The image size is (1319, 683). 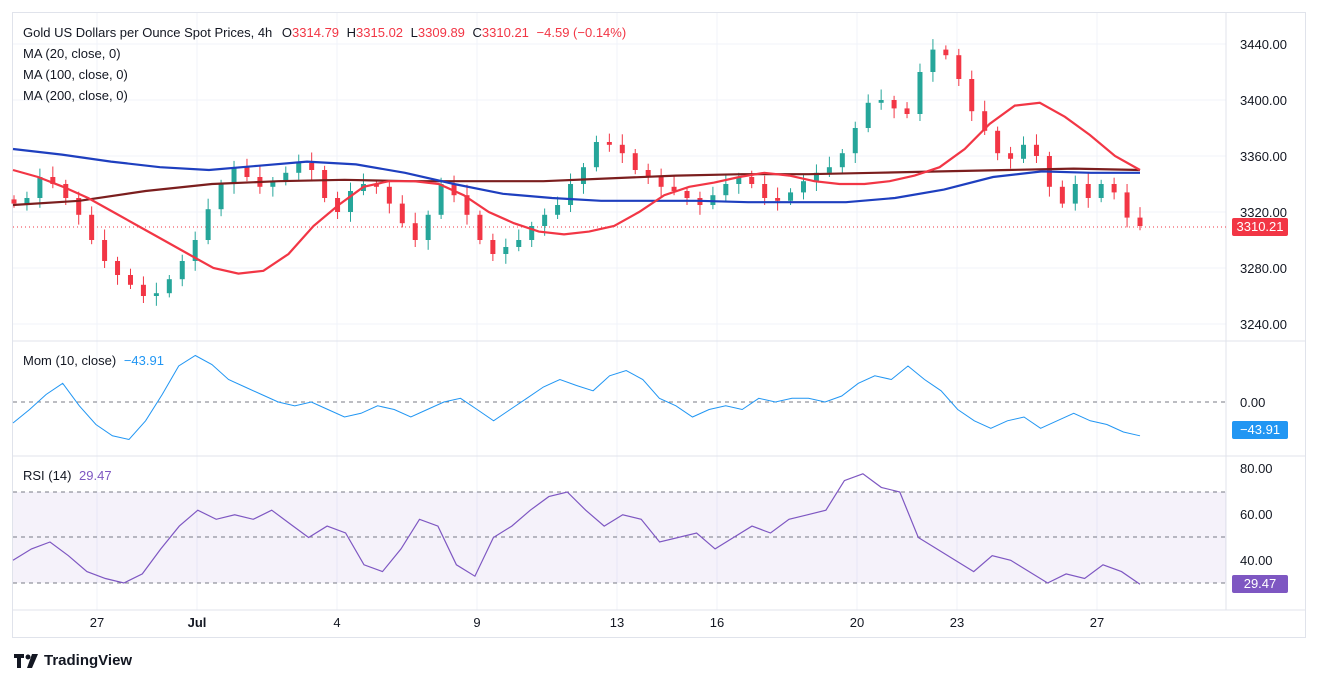 I want to click on last-price-tag: 3310.21, so click(x=1260, y=227).